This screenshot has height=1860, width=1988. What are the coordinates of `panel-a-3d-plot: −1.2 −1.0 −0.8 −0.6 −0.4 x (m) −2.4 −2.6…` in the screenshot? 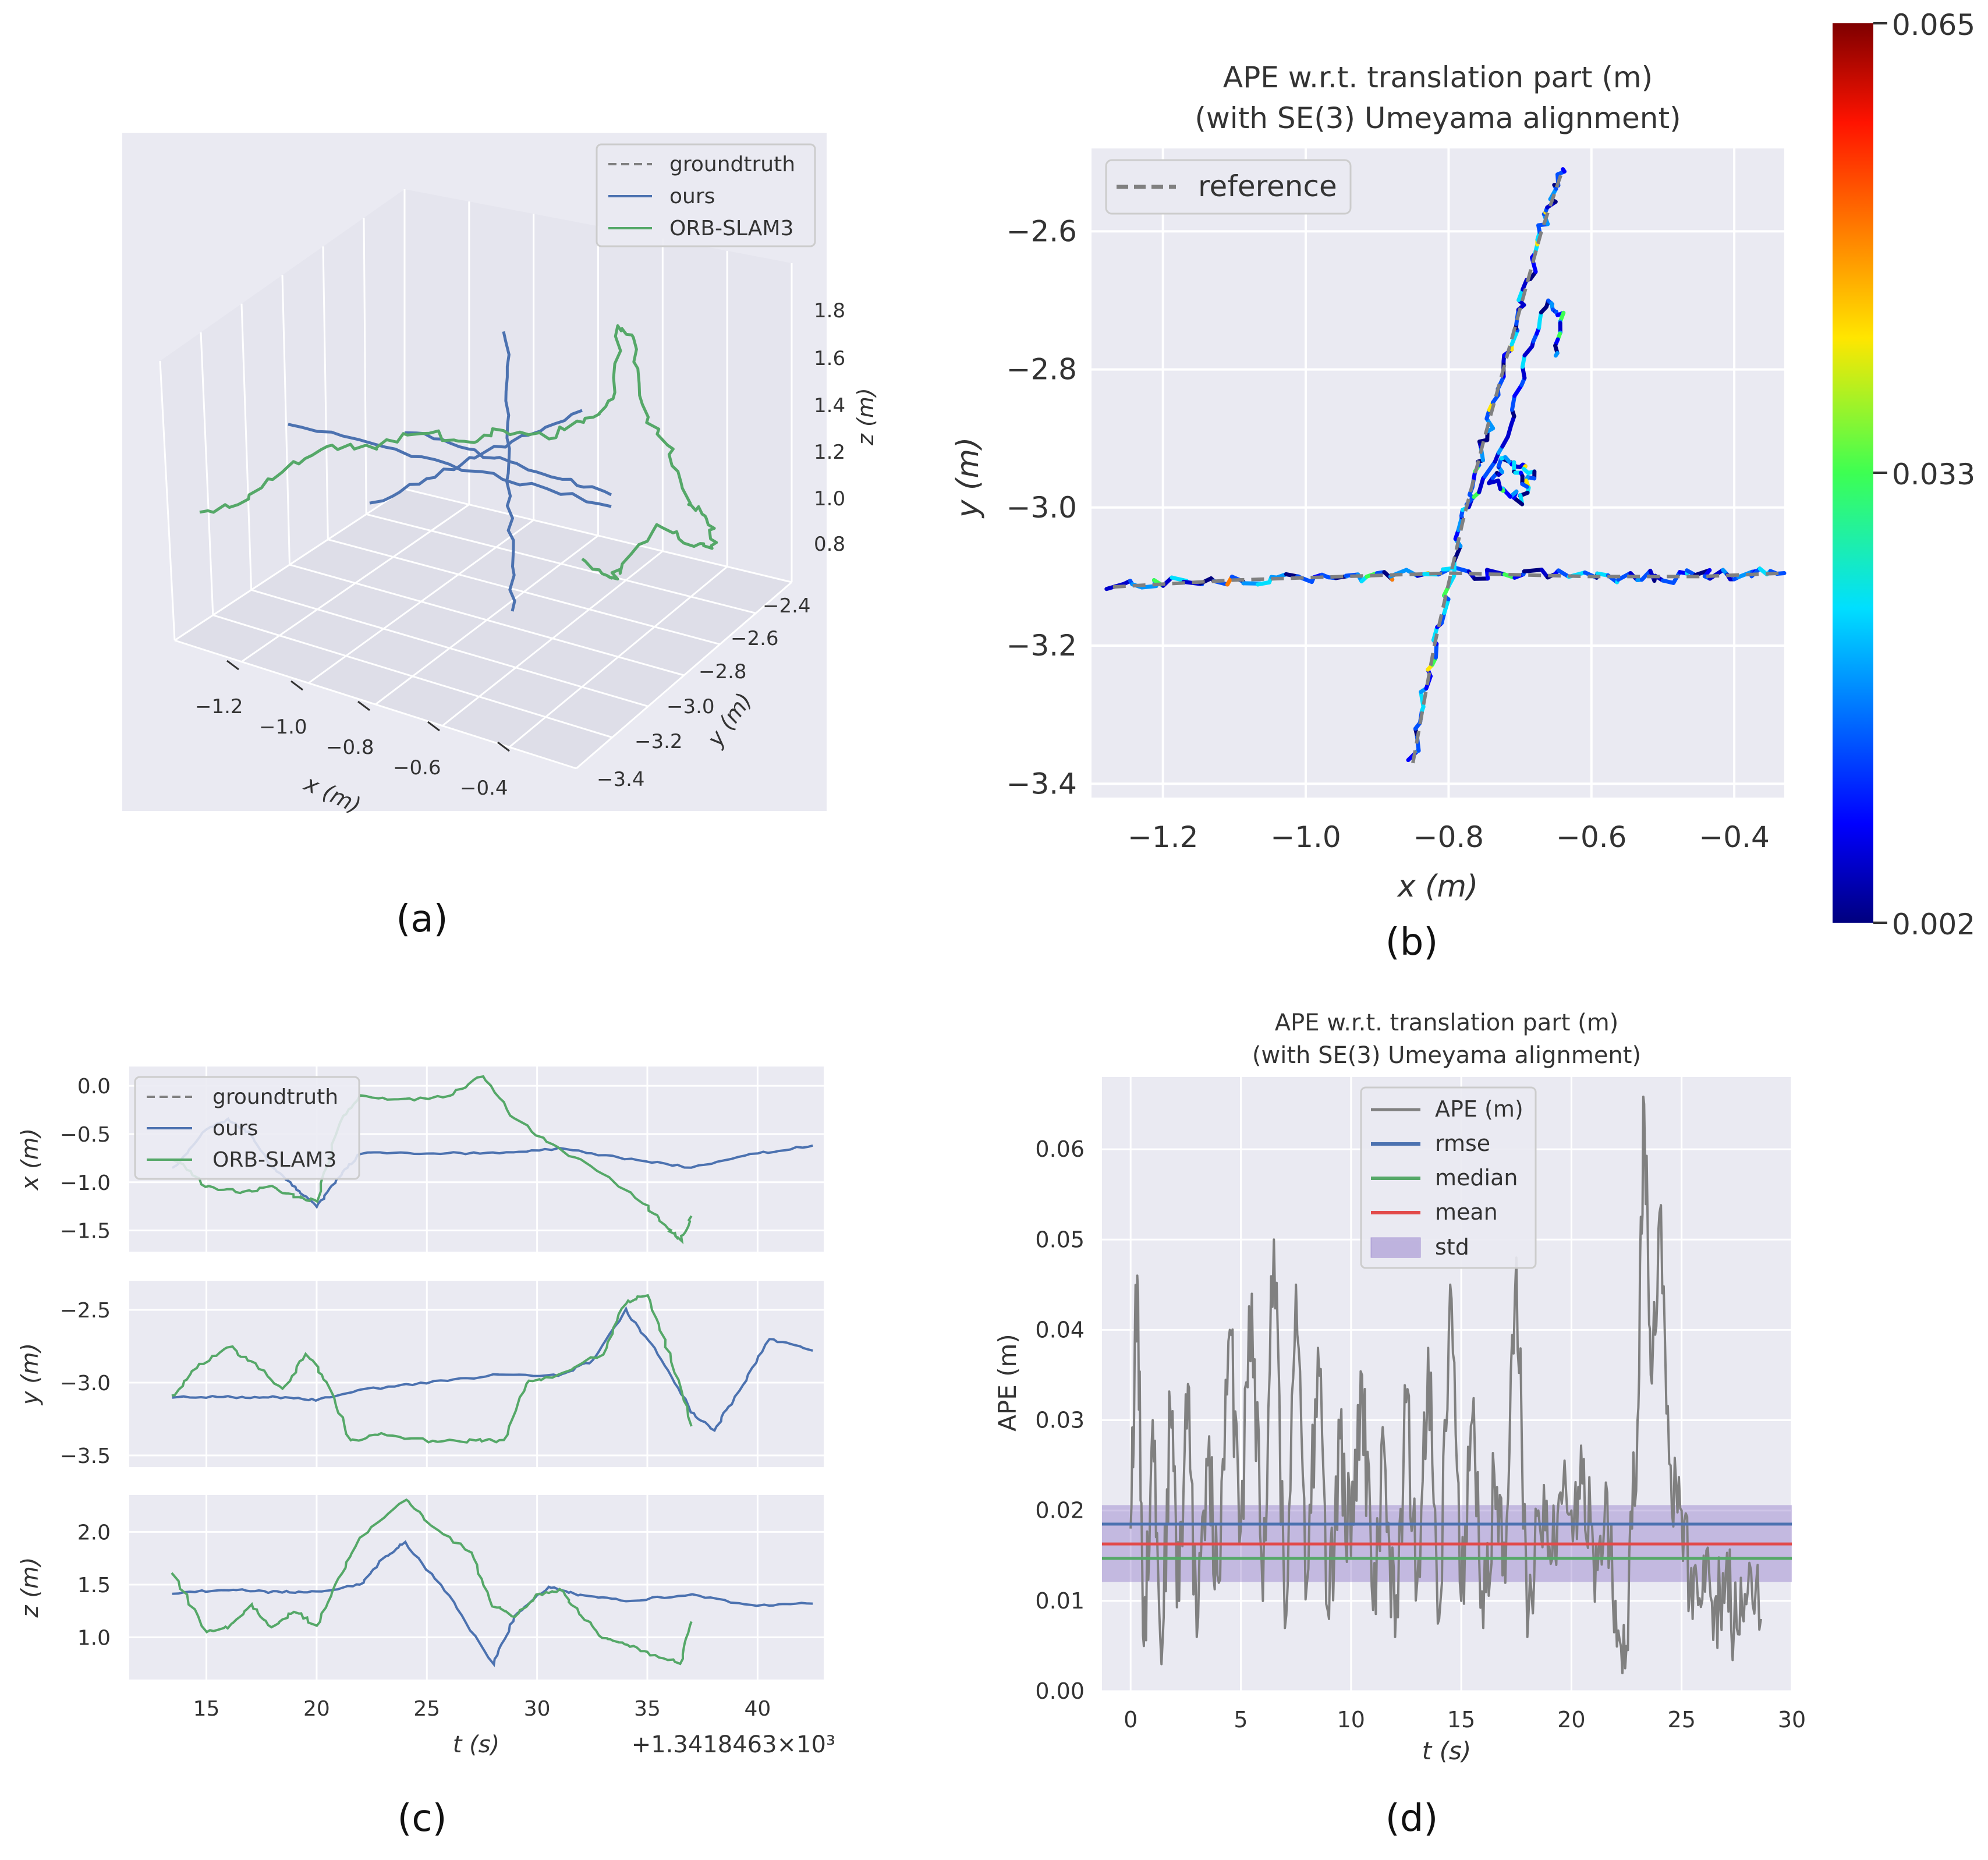 It's located at (500, 476).